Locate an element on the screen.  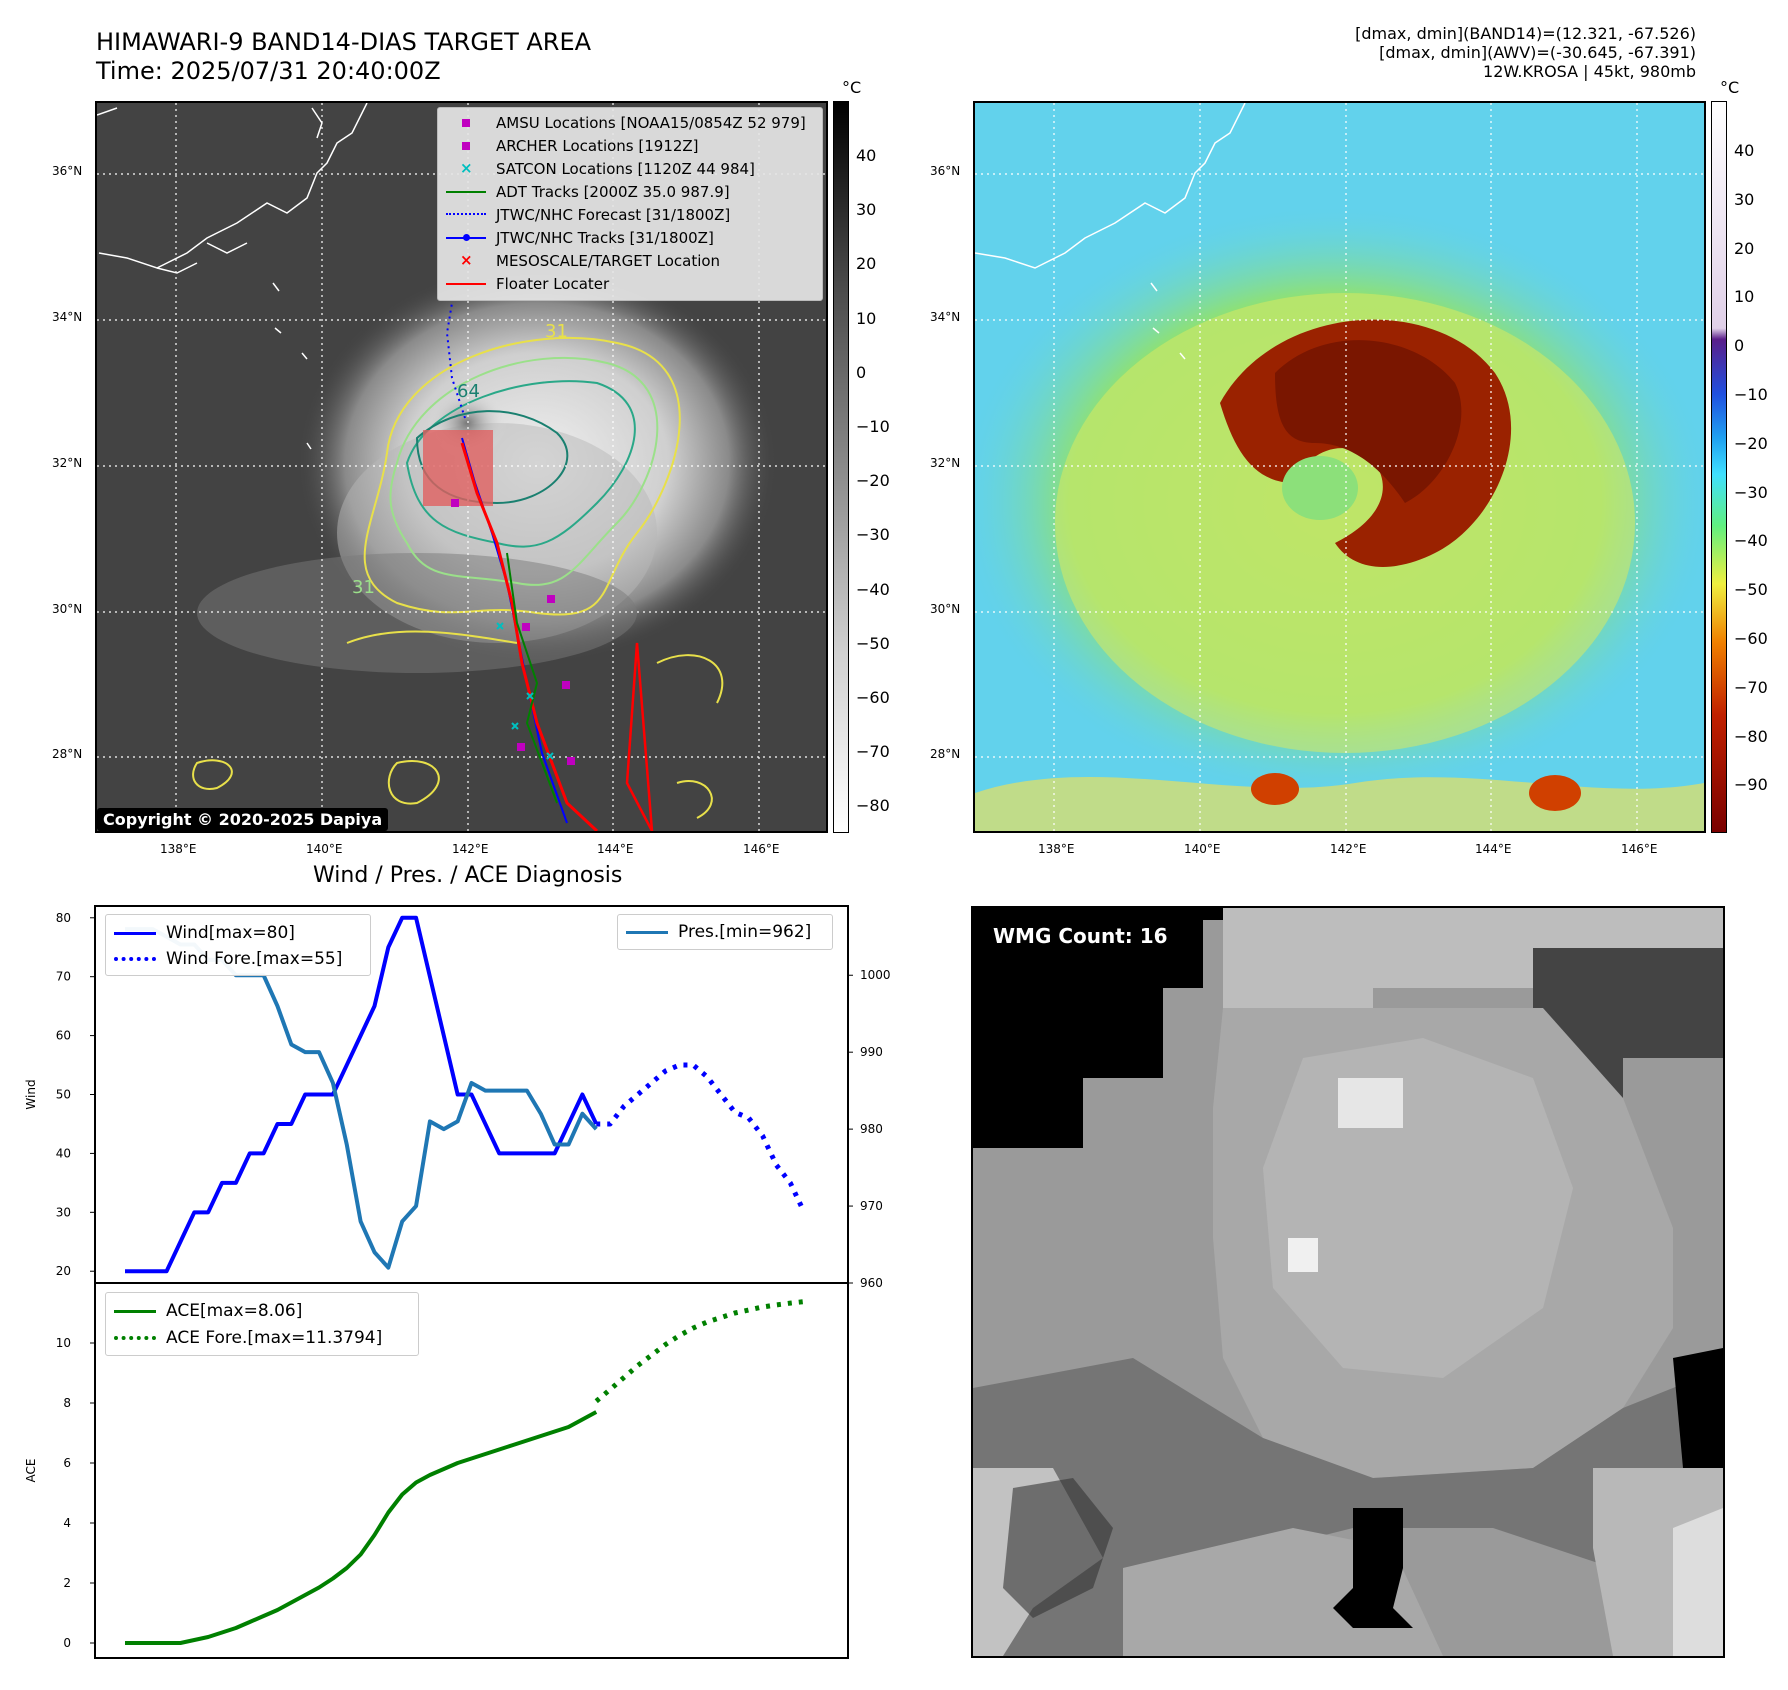
awv-lon-146: 146°E is located at coordinates (1639, 849).